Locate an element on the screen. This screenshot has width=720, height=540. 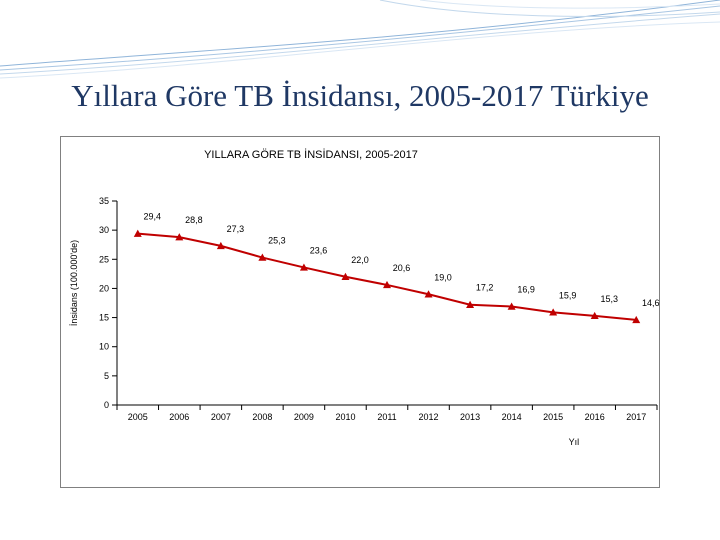
data-value-label: 27,3 is located at coordinates (236, 229).